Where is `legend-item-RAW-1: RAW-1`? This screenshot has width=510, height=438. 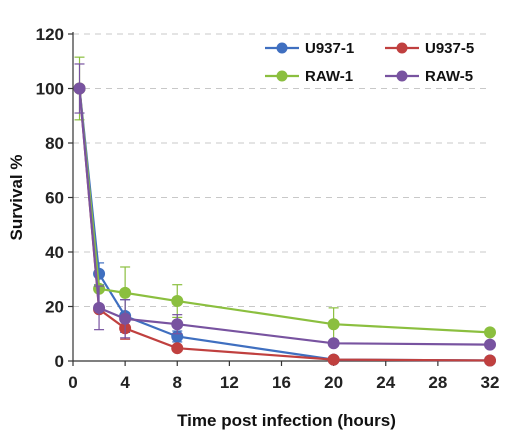 legend-item-RAW-1: RAW-1 is located at coordinates (309, 76).